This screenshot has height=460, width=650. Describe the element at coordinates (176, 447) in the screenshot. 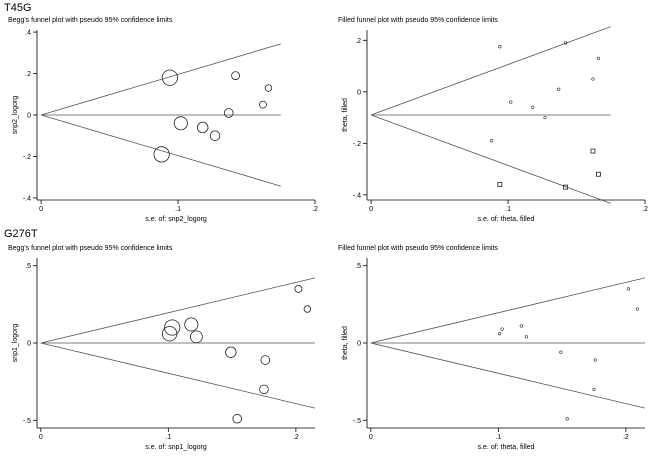

I see `x-axis-label: s.e. of: snp1_logorg` at that location.